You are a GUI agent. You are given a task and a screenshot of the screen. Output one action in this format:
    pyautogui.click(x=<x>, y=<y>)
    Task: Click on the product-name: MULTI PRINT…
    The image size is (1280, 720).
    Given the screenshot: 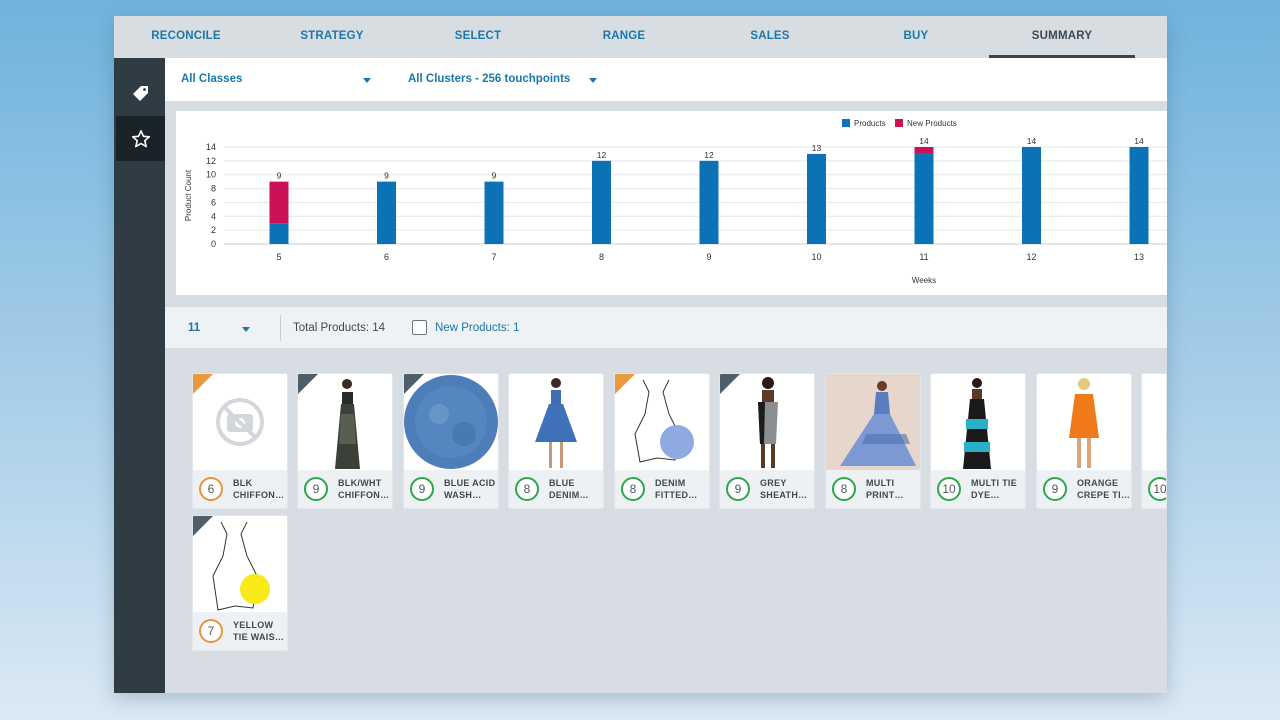 What is the action you would take?
    pyautogui.click(x=885, y=489)
    